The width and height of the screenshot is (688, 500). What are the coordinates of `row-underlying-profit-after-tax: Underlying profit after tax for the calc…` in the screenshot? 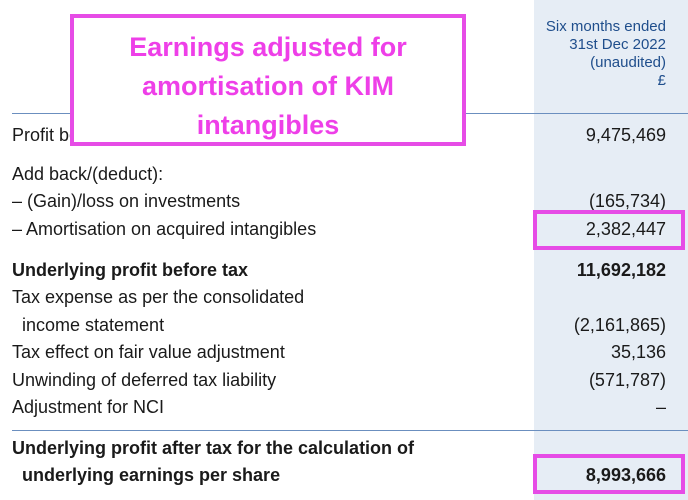 It's located at (339, 448).